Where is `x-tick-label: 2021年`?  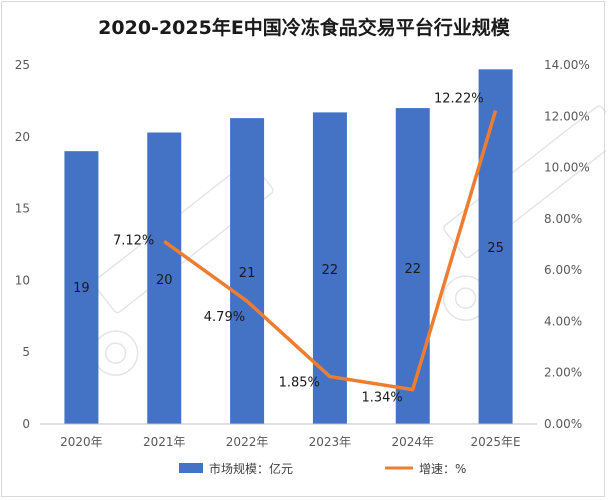
x-tick-label: 2021年 is located at coordinates (164, 442).